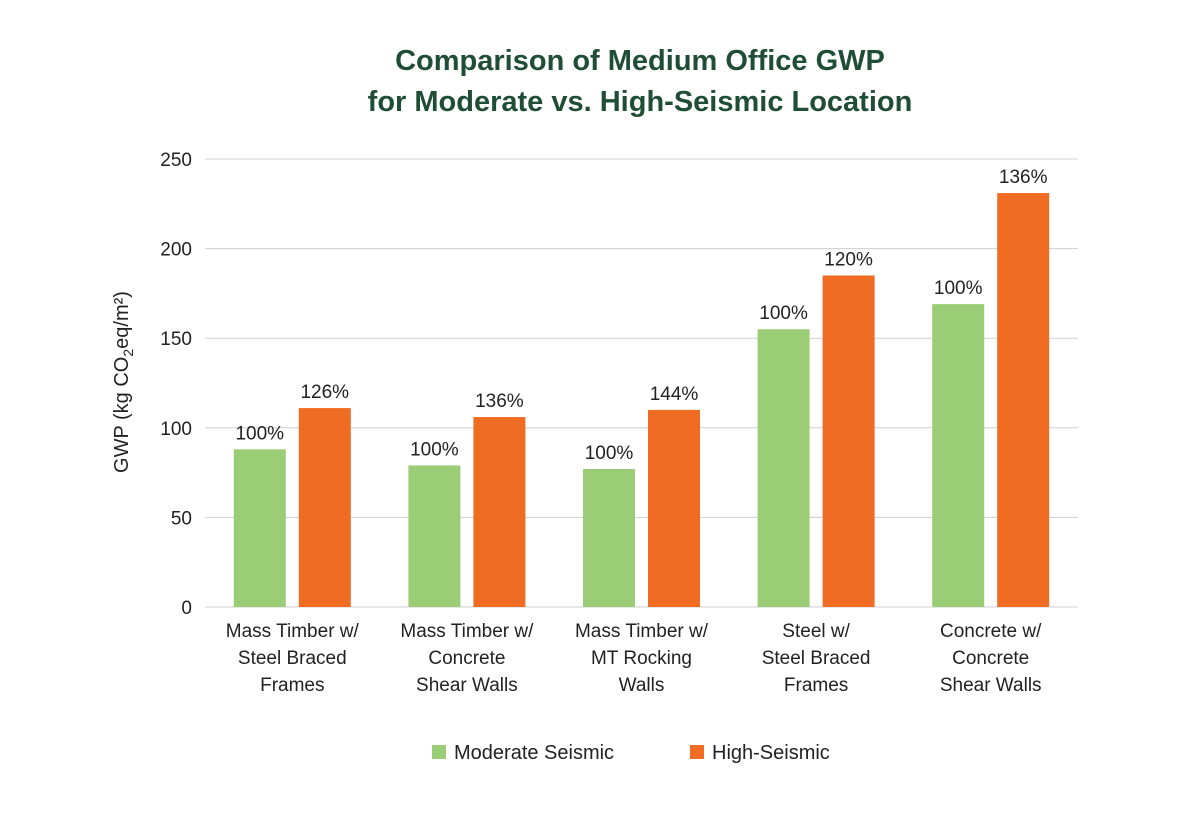  I want to click on legend: Moderate Seismic High-Seismic, so click(631, 753).